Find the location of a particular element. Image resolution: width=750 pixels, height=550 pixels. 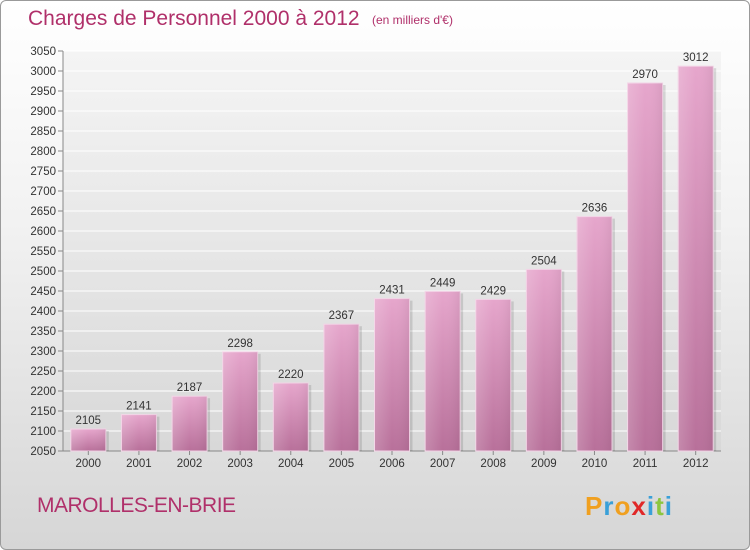

x-tick-label: 2002 is located at coordinates (190, 464).